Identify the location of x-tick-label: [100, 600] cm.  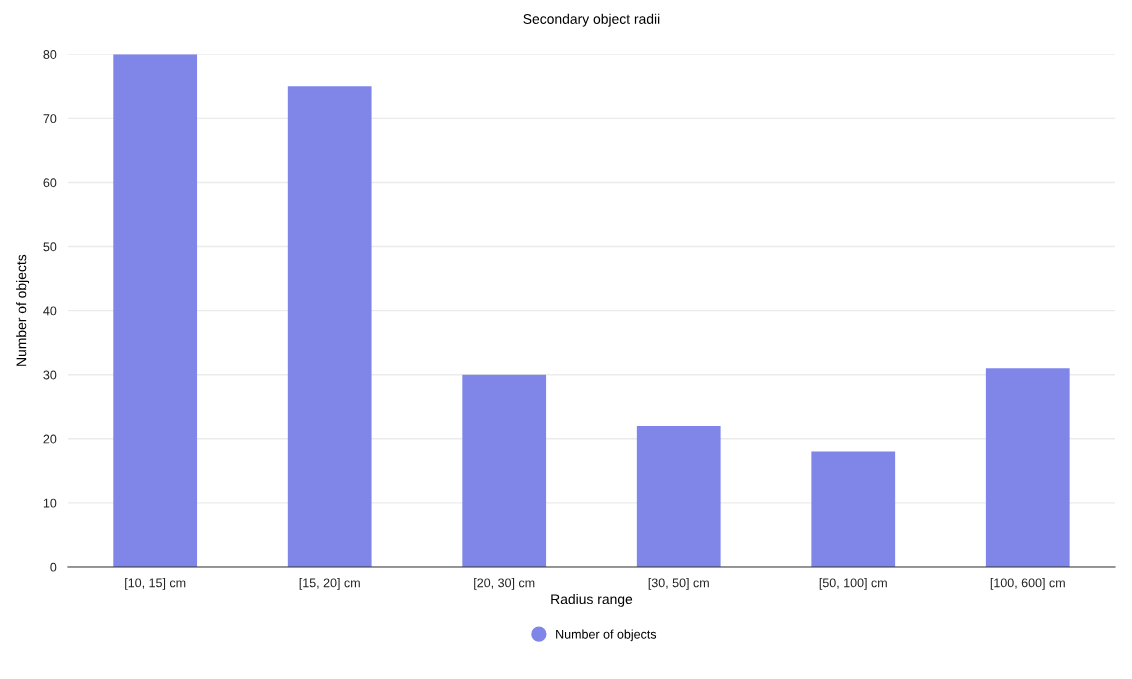
(1027, 584).